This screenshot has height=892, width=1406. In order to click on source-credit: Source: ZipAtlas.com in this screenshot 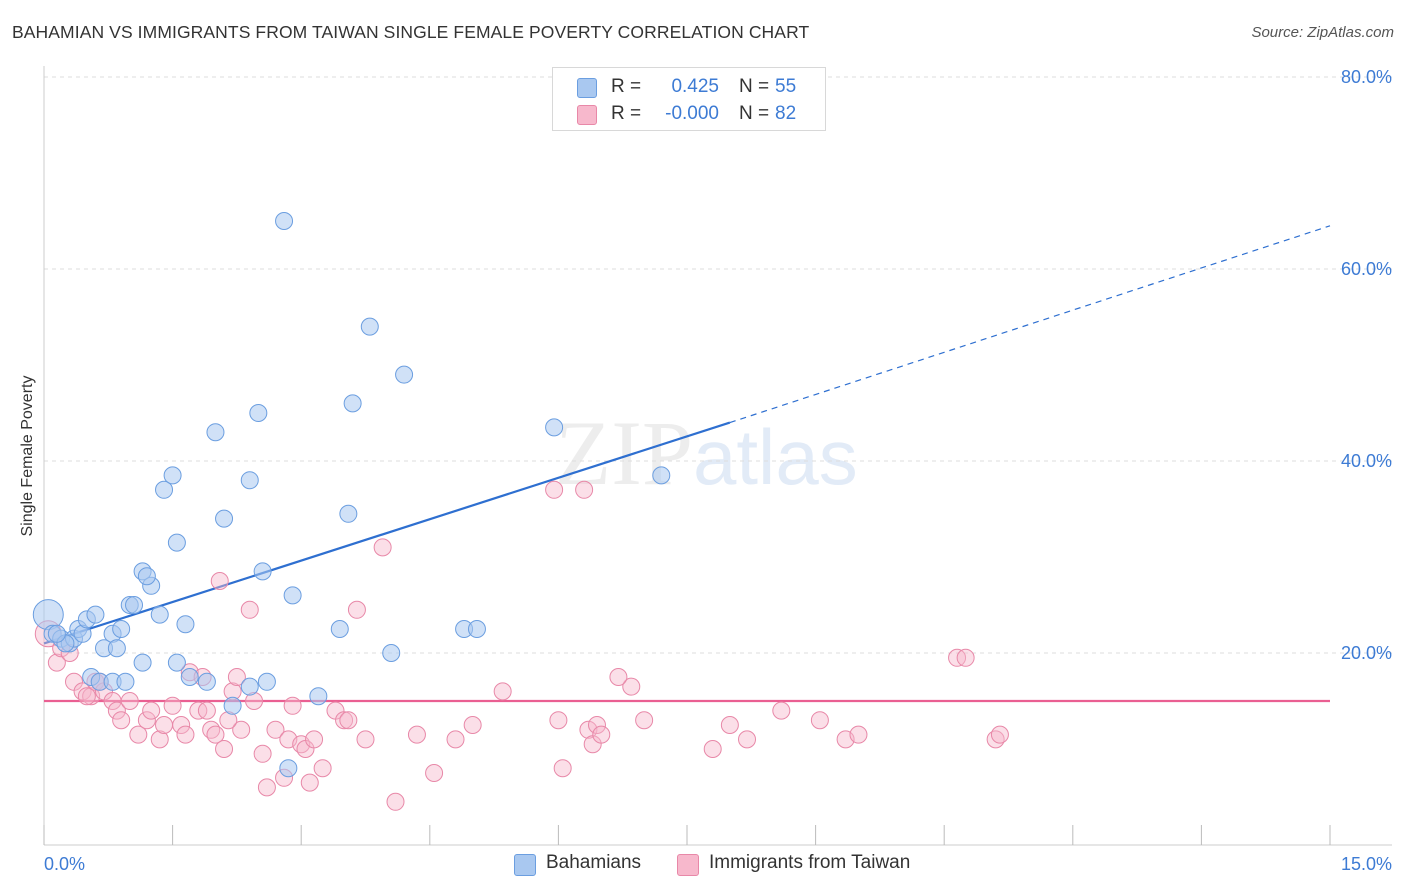, I will do `click(1322, 32)`.